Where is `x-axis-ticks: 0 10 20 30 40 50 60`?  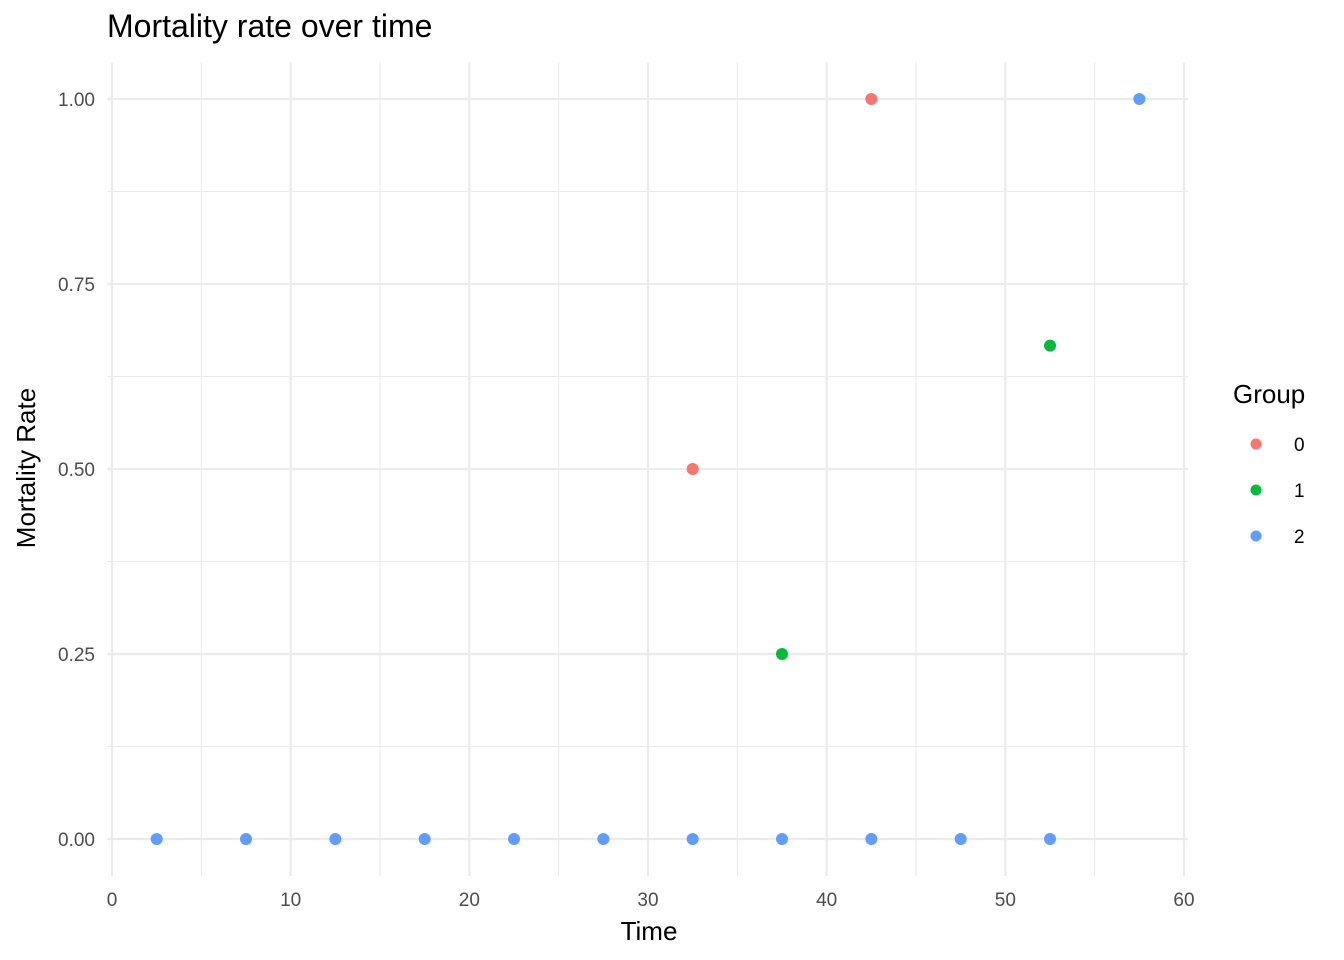
x-axis-ticks: 0 10 20 30 40 50 60 is located at coordinates (651, 900).